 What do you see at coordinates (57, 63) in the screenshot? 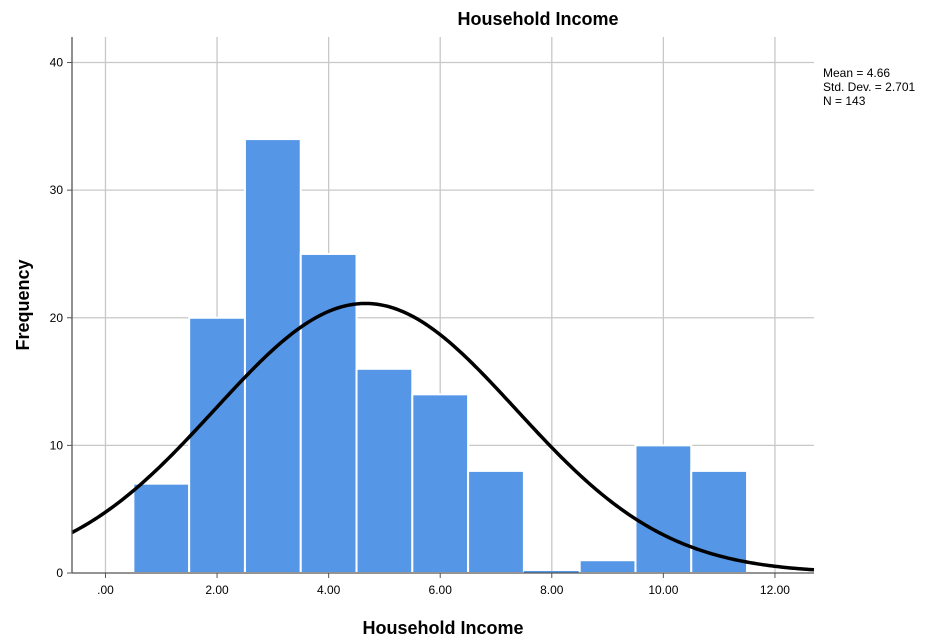
I see `y-tick-label-4: 40` at bounding box center [57, 63].